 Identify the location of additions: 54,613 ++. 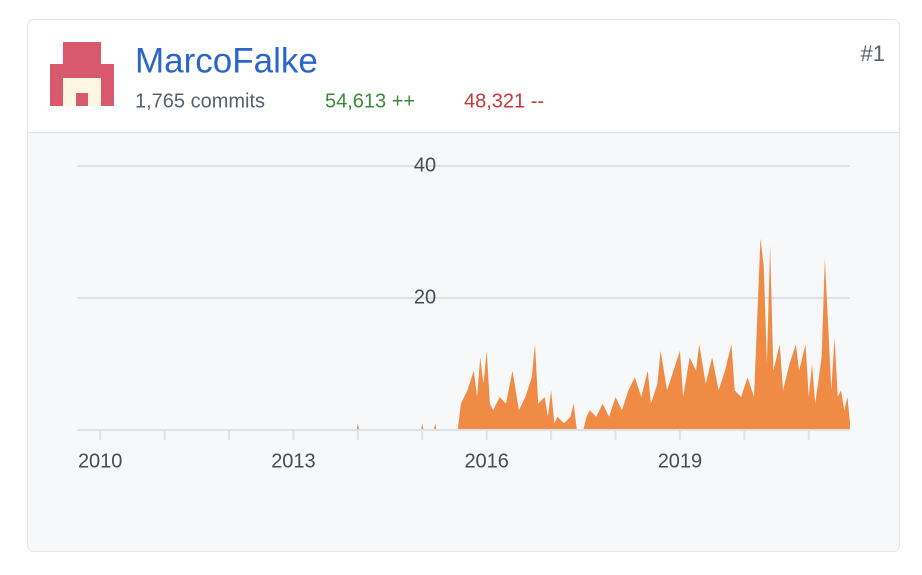
(370, 101).